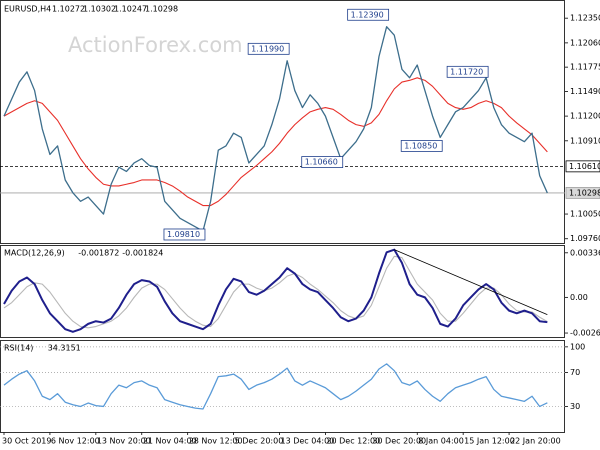 The height and width of the screenshot is (450, 600). Describe the element at coordinates (124, 441) in the screenshot. I see `x-tick-label: 13 Nov 20:00` at that location.